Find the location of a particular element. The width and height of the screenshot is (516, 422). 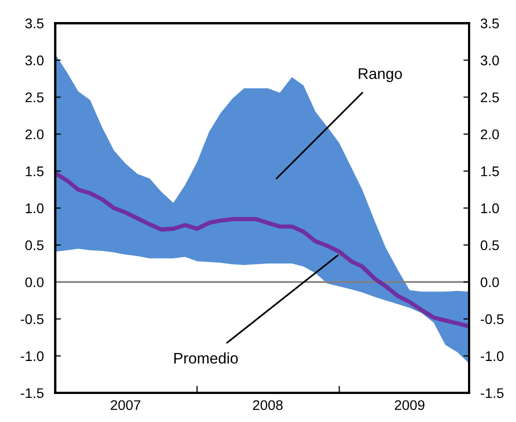

x-tick-label: 2007 is located at coordinates (125, 405).